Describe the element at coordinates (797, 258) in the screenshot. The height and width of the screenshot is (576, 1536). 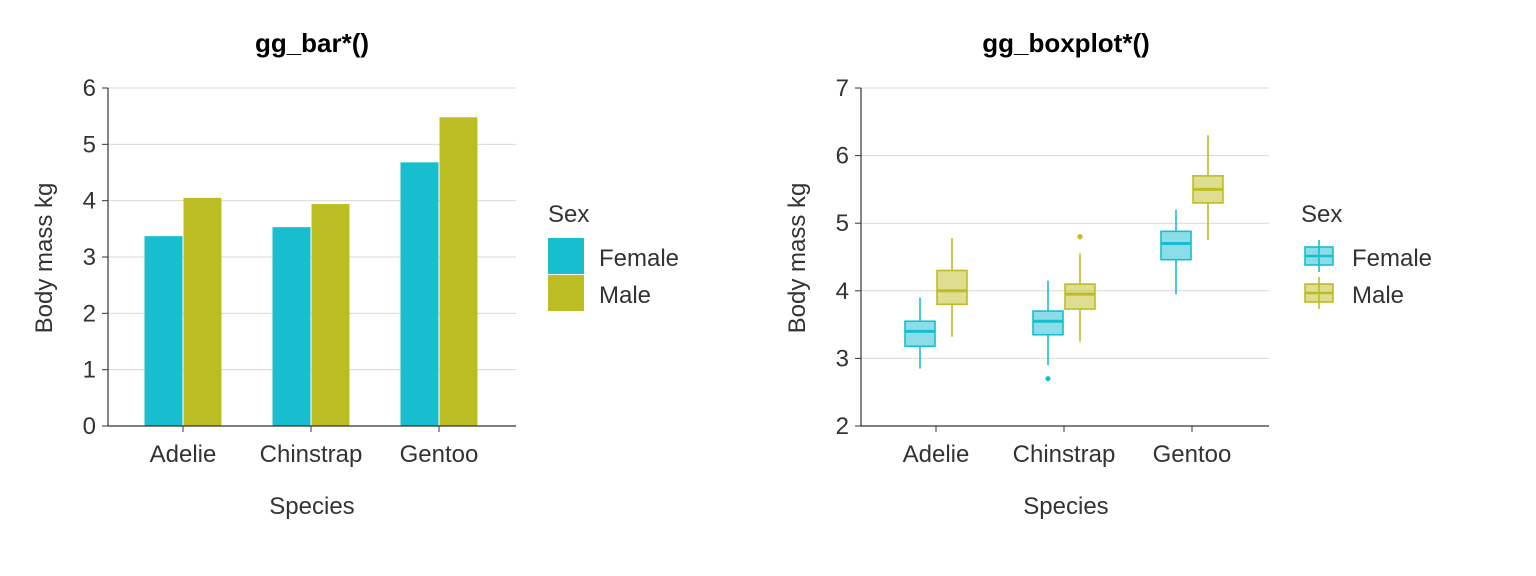
I see `box-y-axis-label: Body mass kg` at that location.